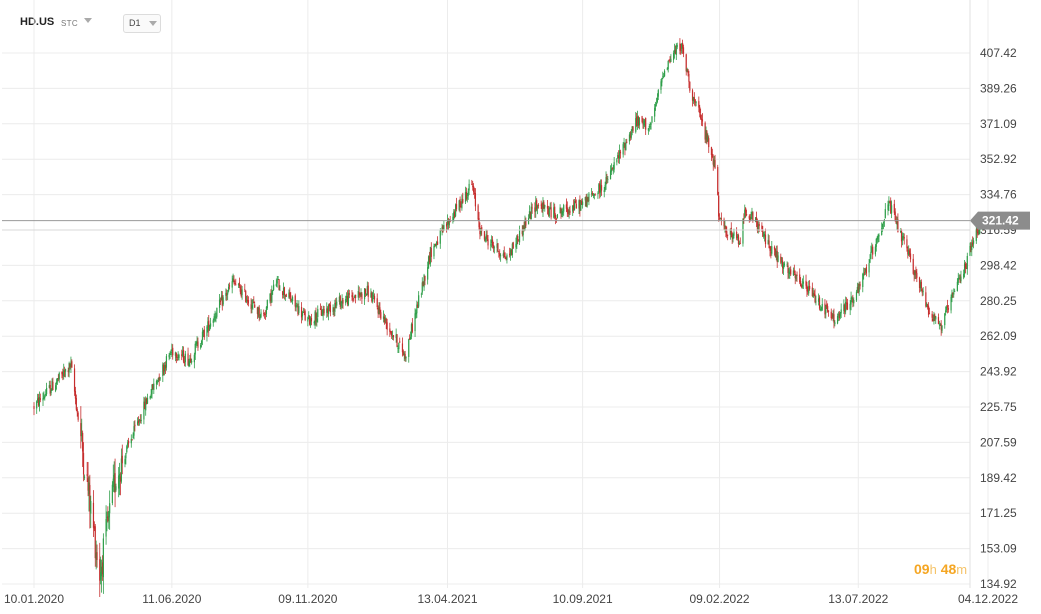  I want to click on y-tick-label: 298.42, so click(998, 265).